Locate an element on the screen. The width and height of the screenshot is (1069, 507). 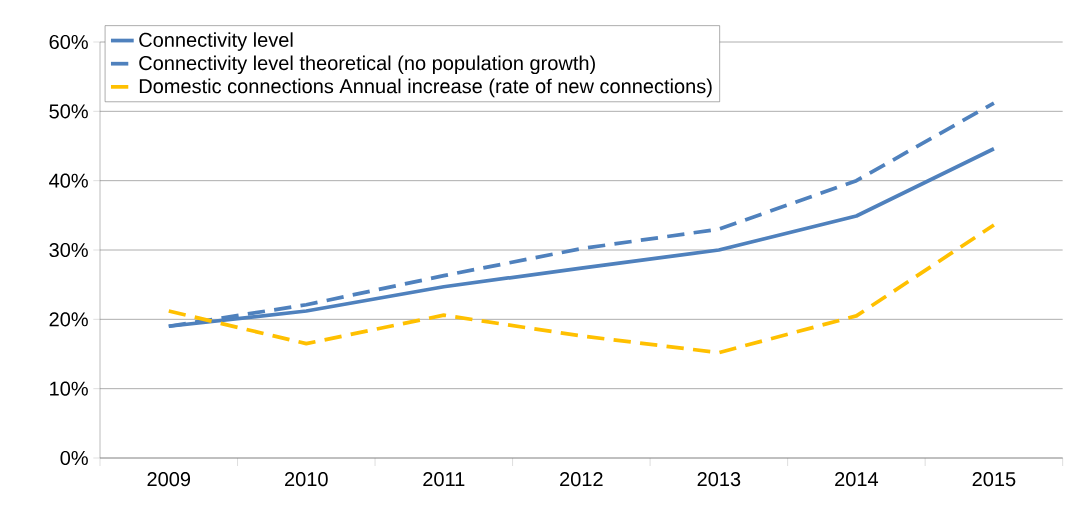
legend-label: Domestic connections Annual increase (rate of new connections) is located at coordinates (425, 88).